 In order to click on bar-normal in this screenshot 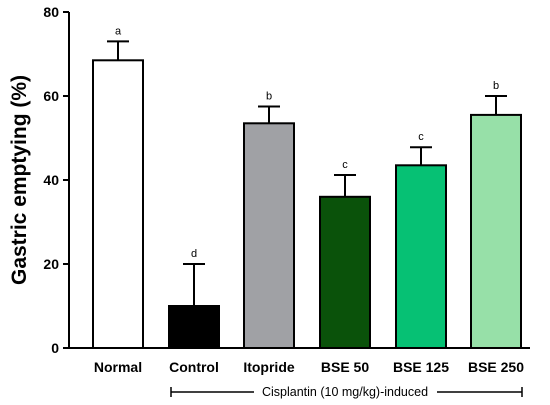, I will do `click(118, 204)`.